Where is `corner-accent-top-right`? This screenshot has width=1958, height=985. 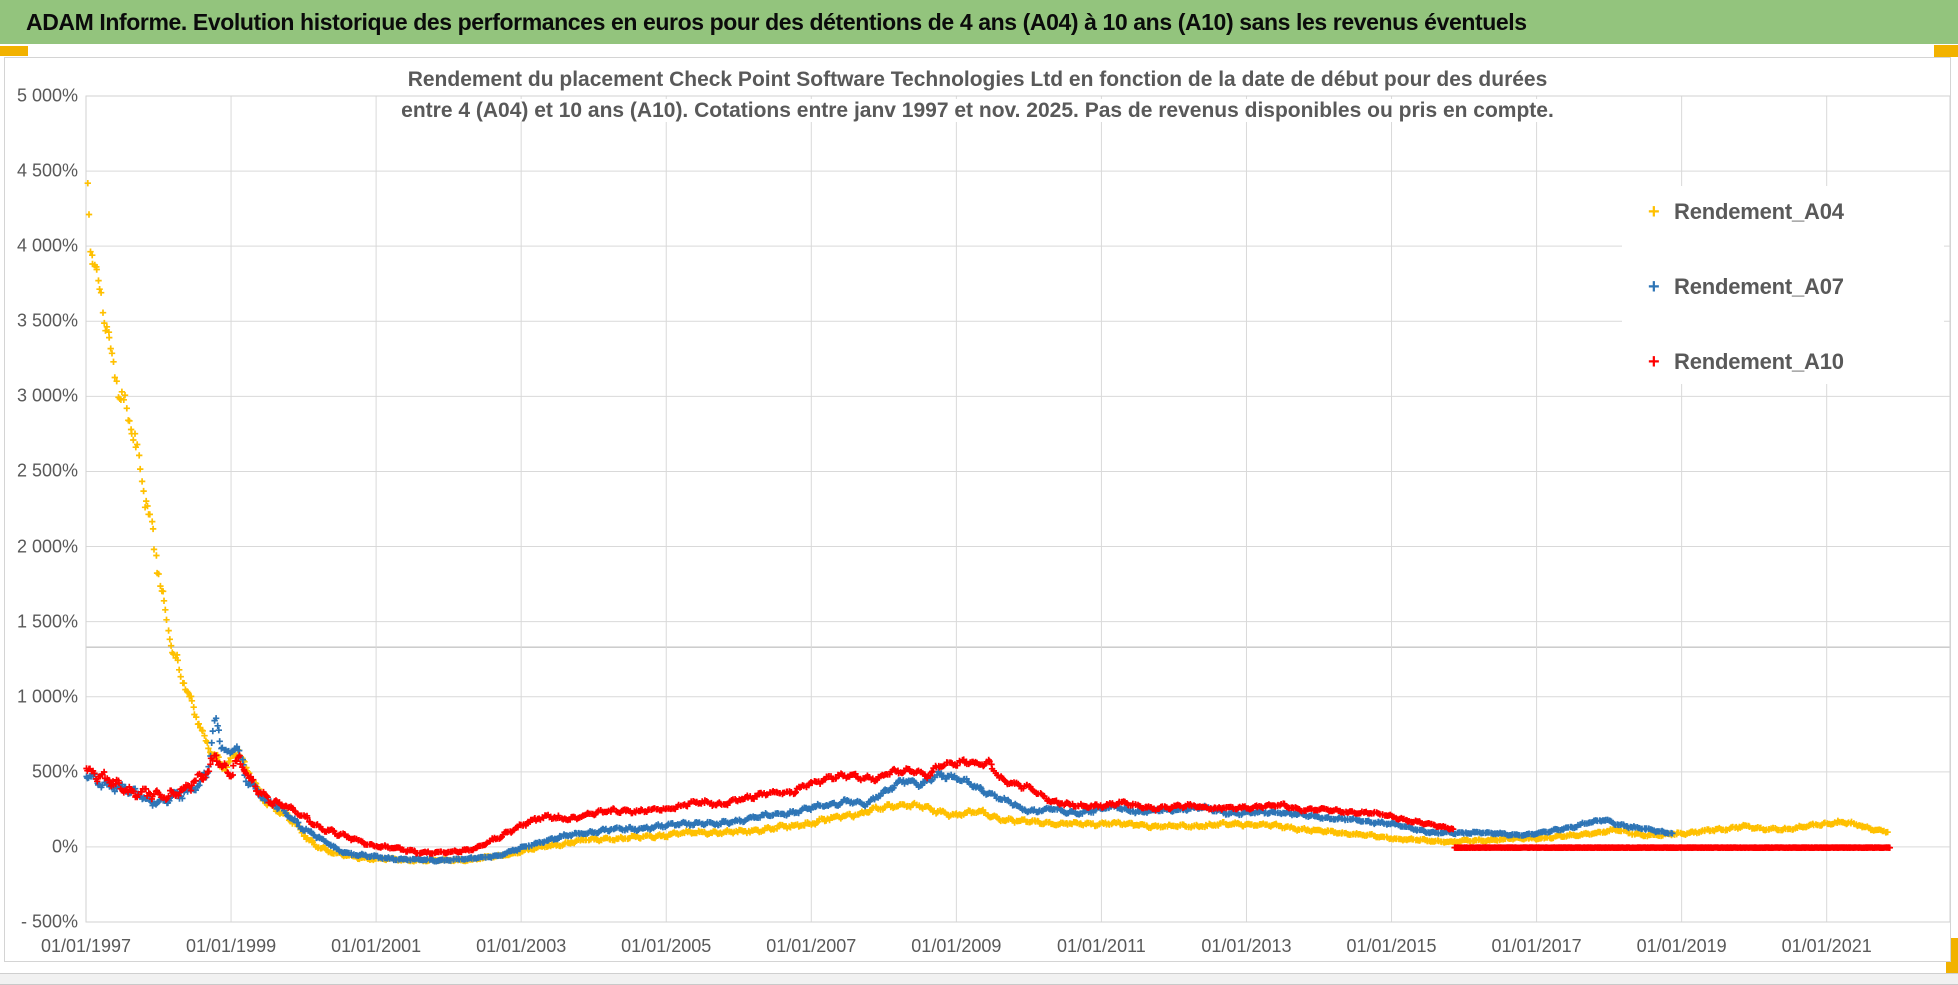
corner-accent-top-right is located at coordinates (1946, 51).